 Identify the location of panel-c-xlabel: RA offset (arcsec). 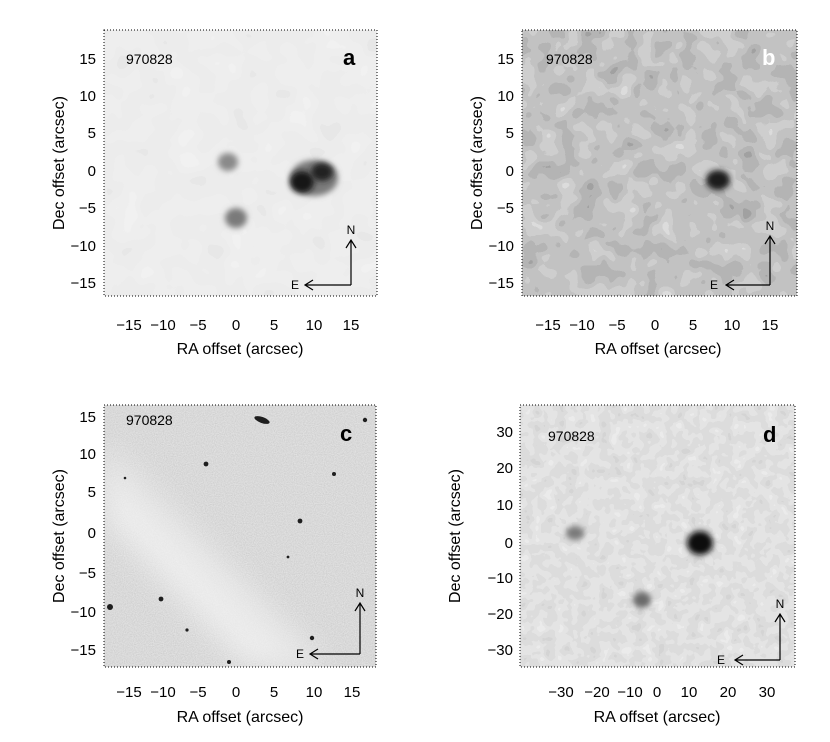
(240, 717).